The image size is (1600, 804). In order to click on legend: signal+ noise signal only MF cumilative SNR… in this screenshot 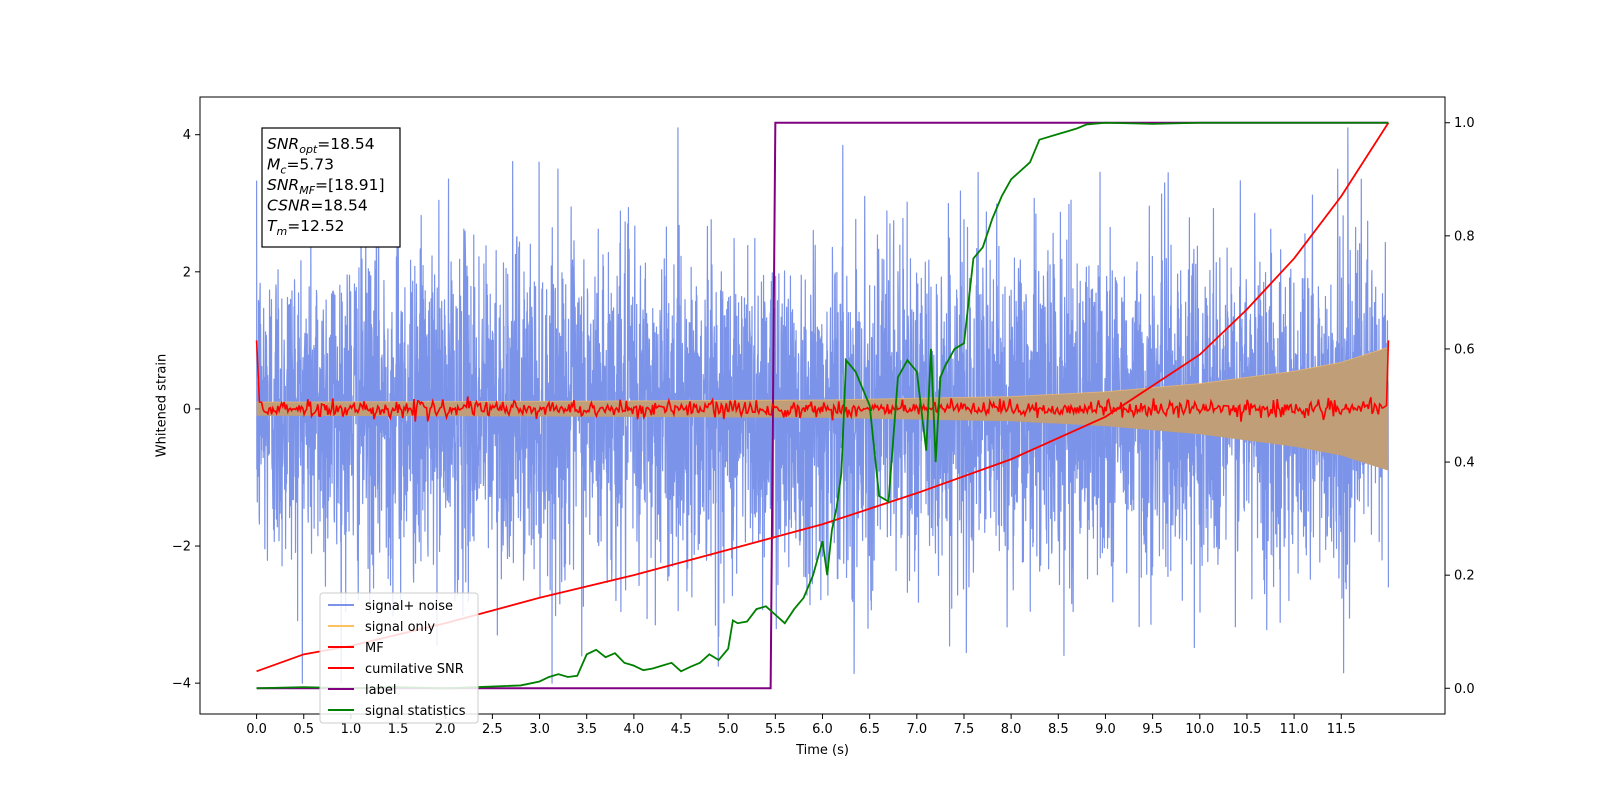, I will do `click(399, 658)`.